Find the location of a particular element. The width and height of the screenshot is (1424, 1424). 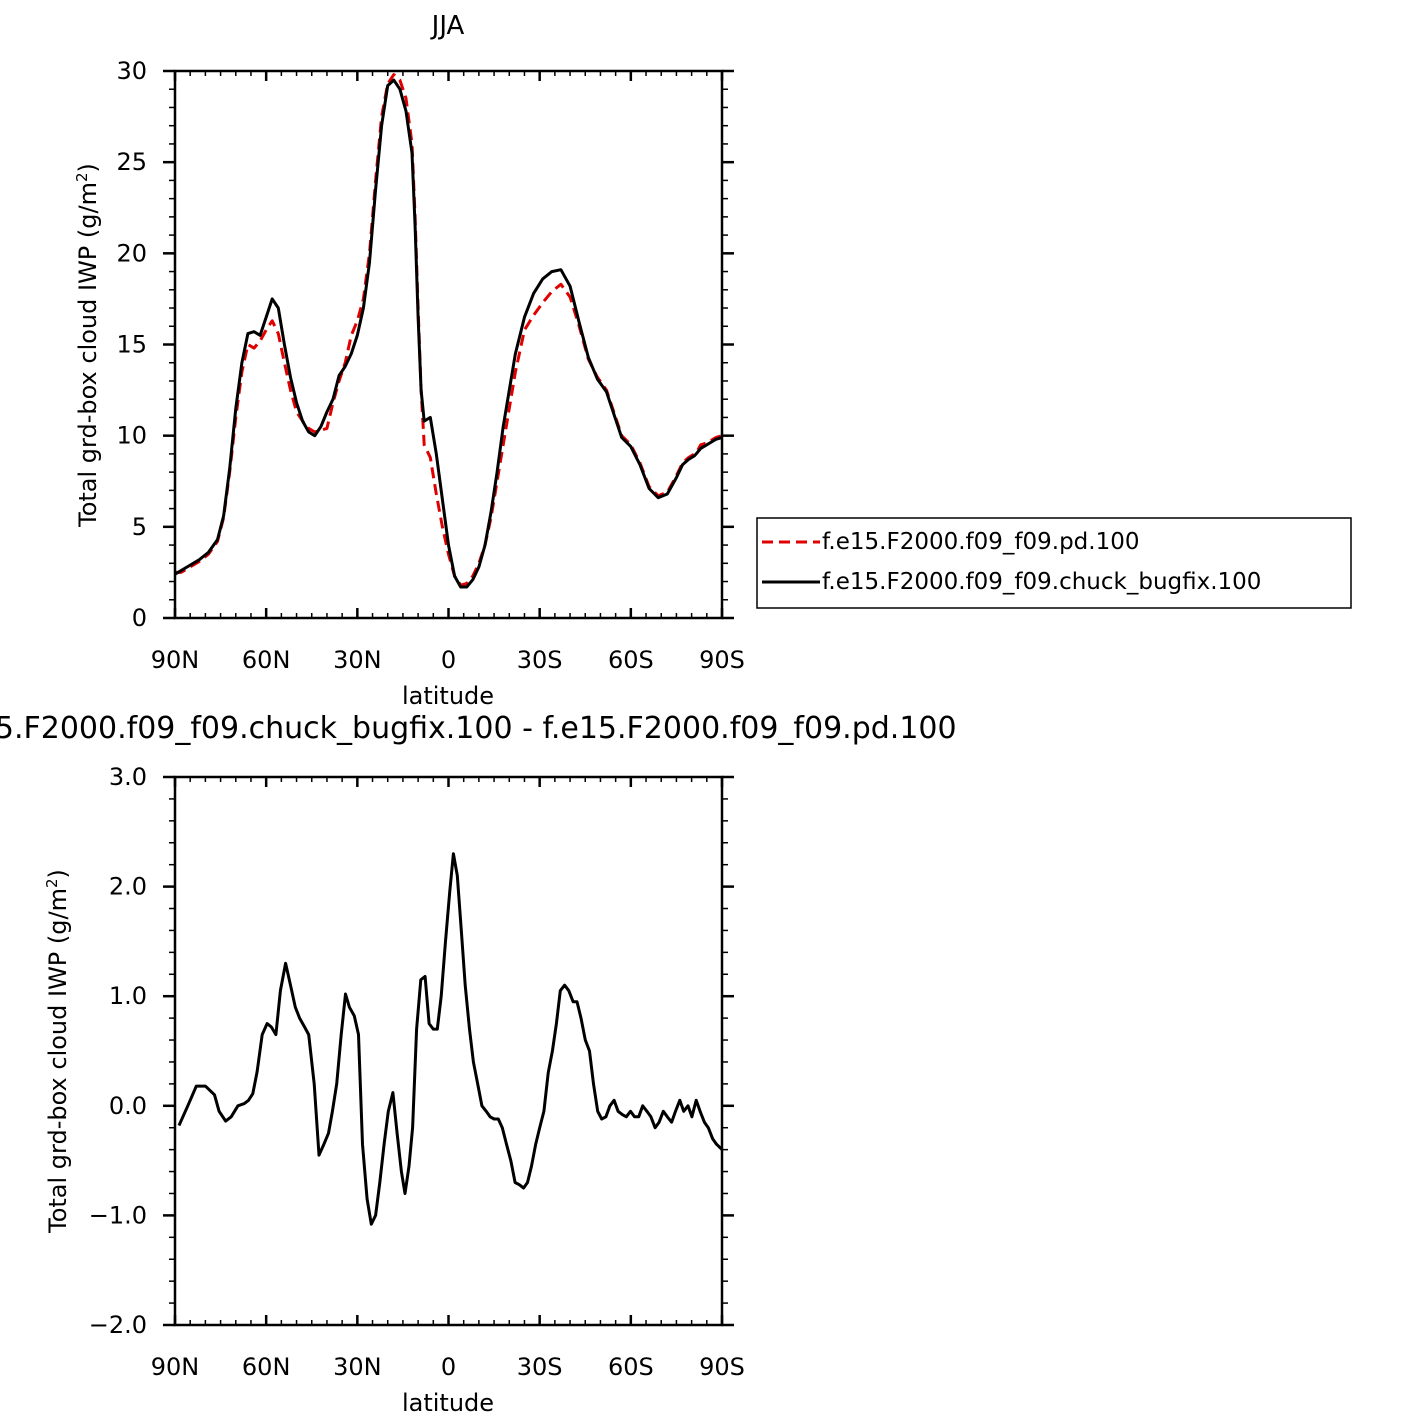

lower-plot-series-group is located at coordinates (450, 1039).